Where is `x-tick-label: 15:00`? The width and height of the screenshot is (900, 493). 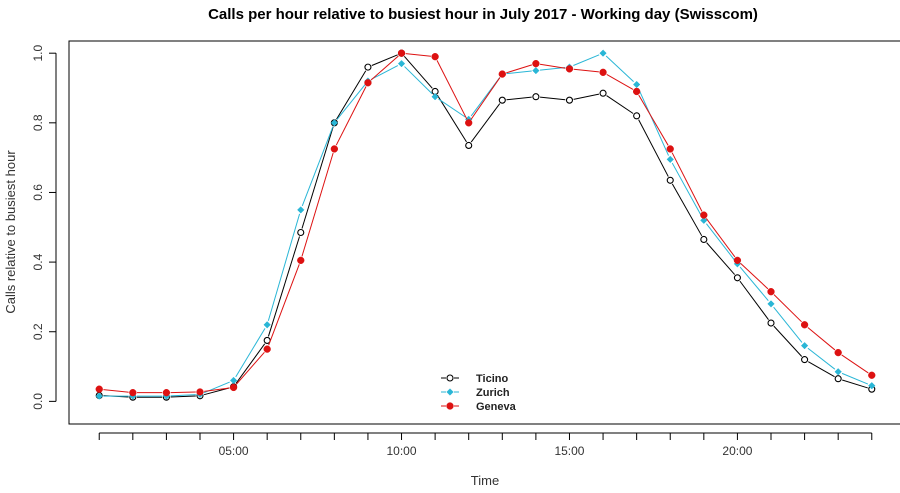
x-tick-label: 15:00 is located at coordinates (569, 451).